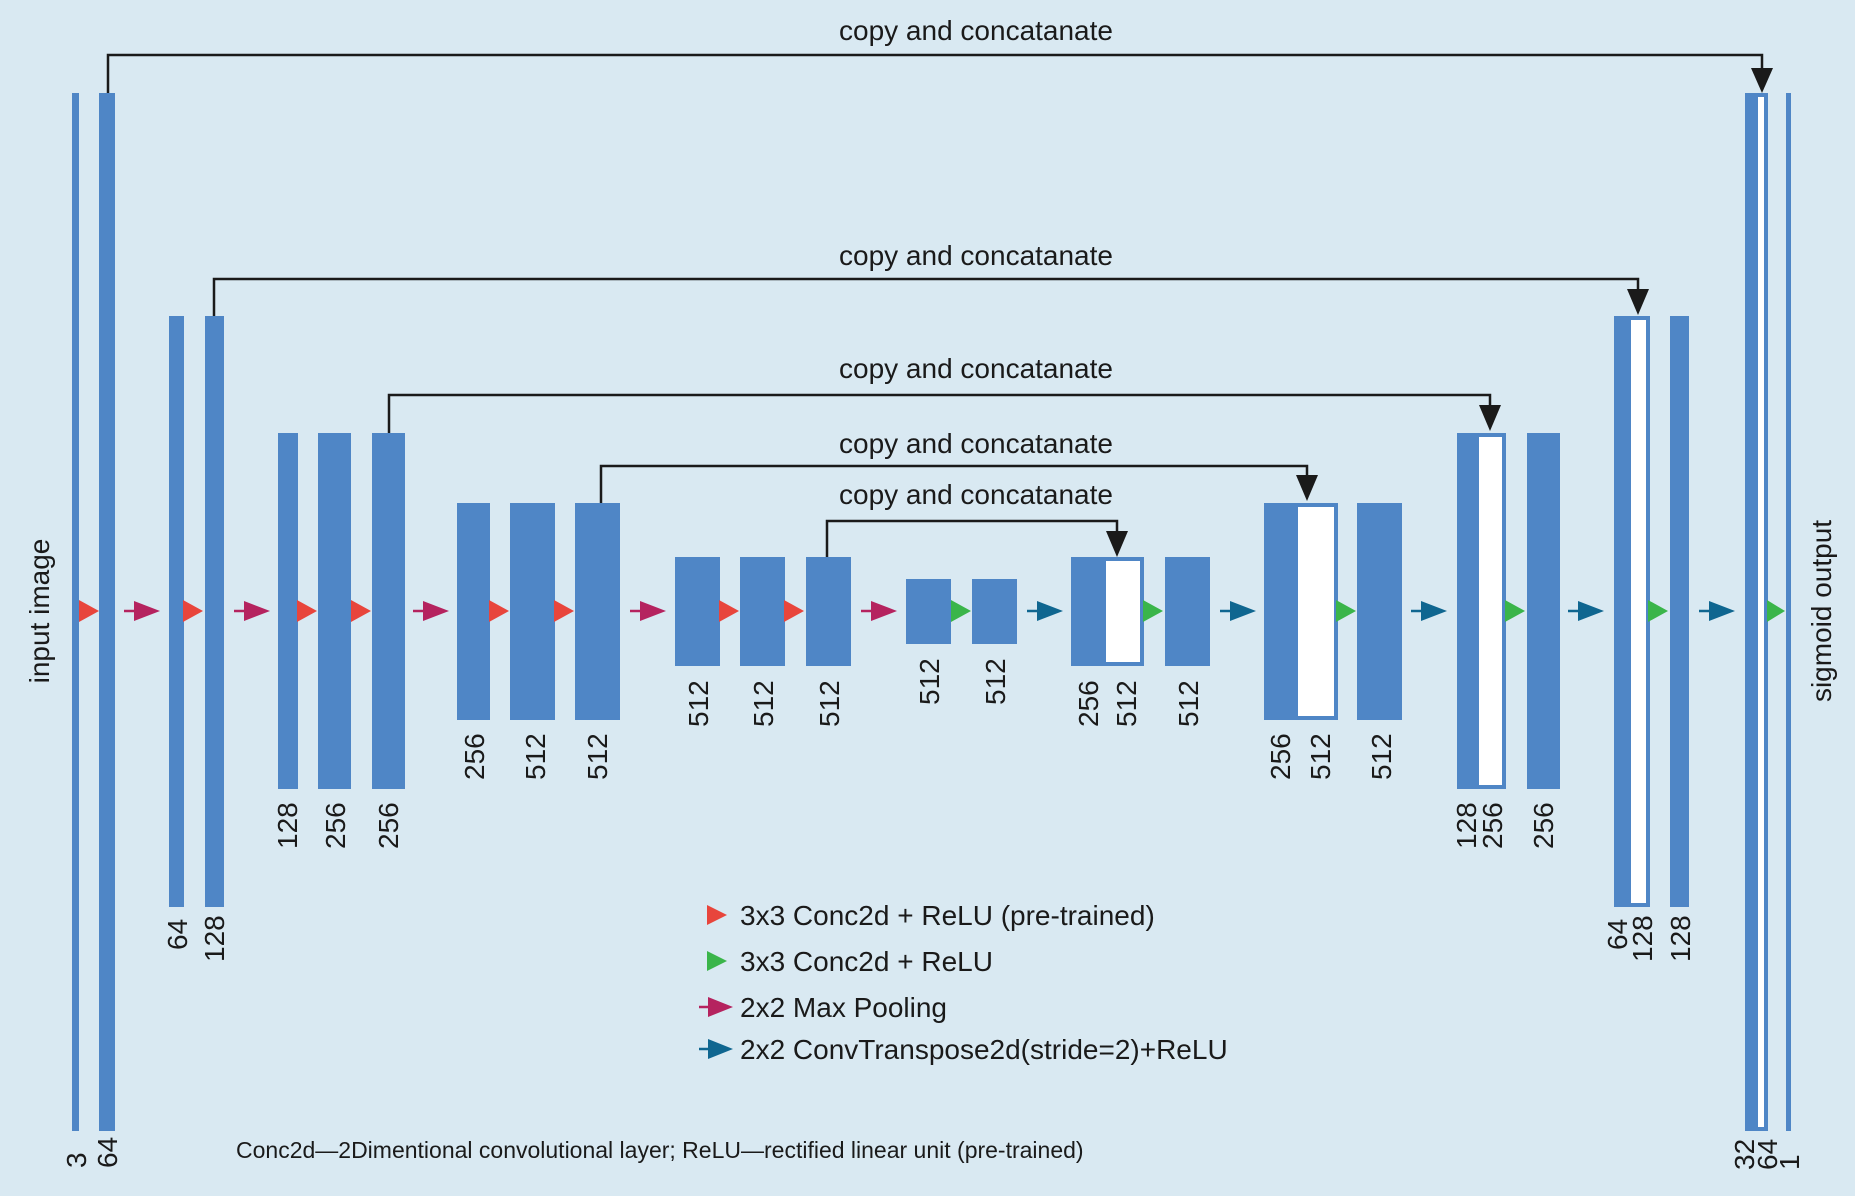 Image resolution: width=1855 pixels, height=1196 pixels. Describe the element at coordinates (196, 639) in the screenshot. I see `encoder-block-2: 64 128` at that location.